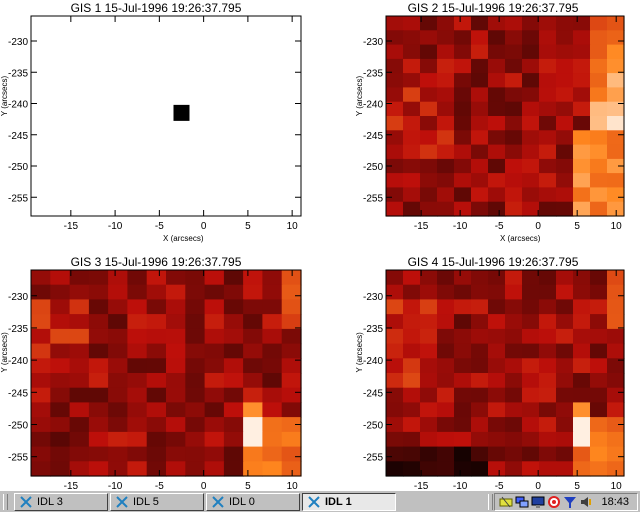 The width and height of the screenshot is (640, 512). What do you see at coordinates (18, 198) in the screenshot?
I see `y-tick-label: -255` at bounding box center [18, 198].